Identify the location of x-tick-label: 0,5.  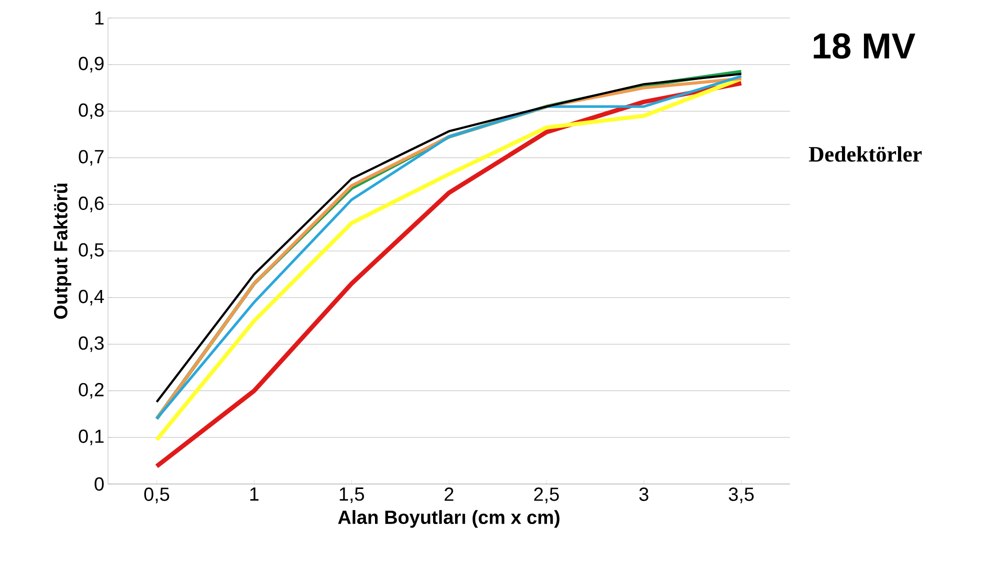
(157, 496).